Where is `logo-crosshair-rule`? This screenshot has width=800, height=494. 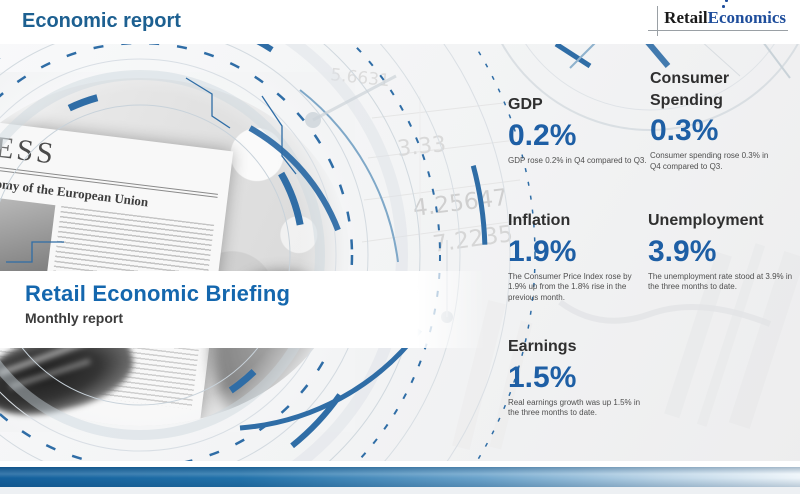 logo-crosshair-rule is located at coordinates (658, 21).